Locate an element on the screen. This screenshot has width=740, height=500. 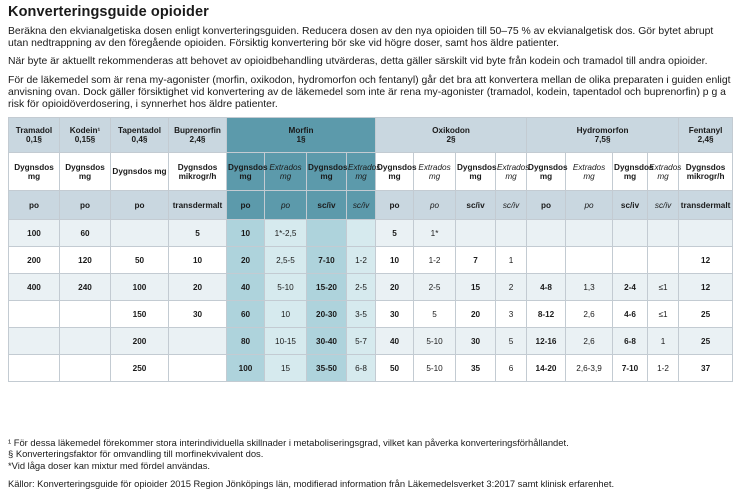
dose-cell: 15-20 is located at coordinates (326, 287).